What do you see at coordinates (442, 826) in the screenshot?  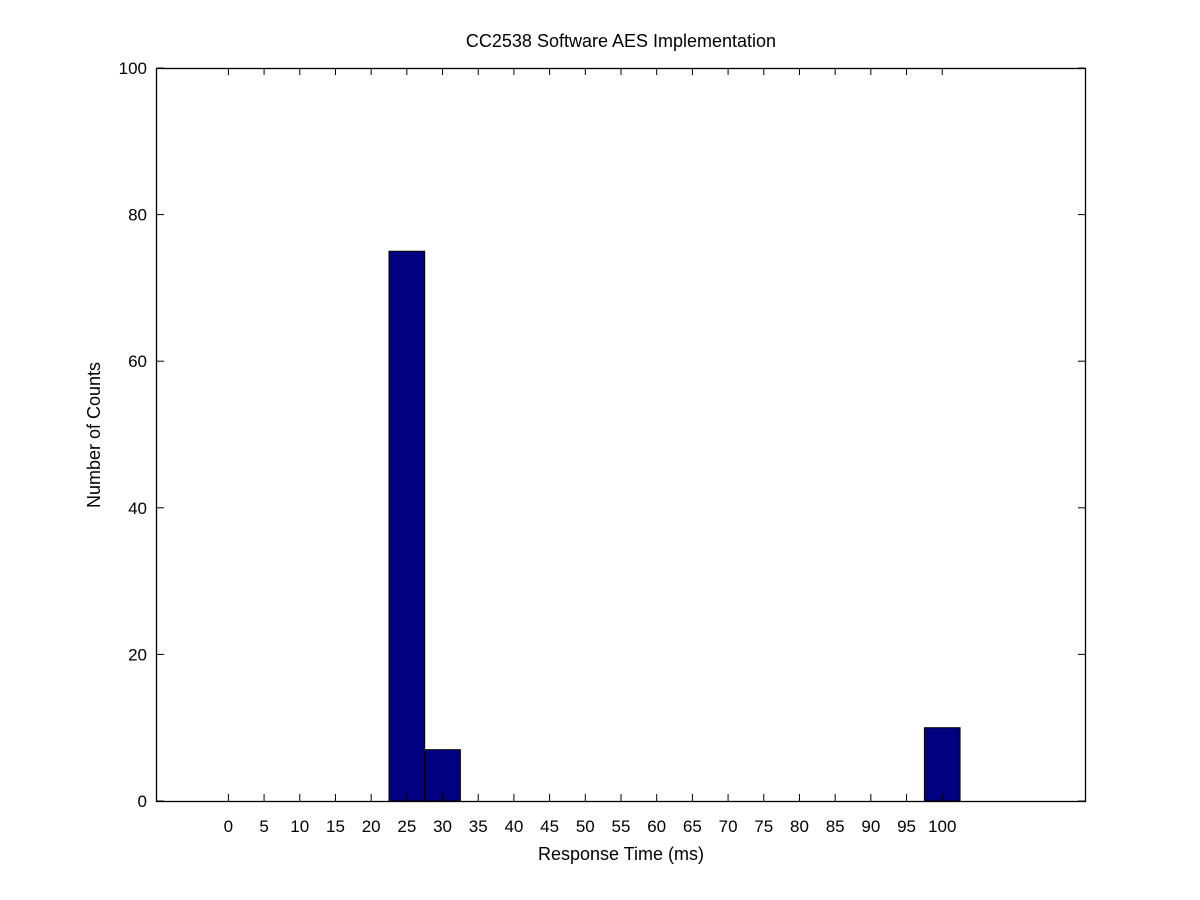 I see `x-tick-label-30: 30` at bounding box center [442, 826].